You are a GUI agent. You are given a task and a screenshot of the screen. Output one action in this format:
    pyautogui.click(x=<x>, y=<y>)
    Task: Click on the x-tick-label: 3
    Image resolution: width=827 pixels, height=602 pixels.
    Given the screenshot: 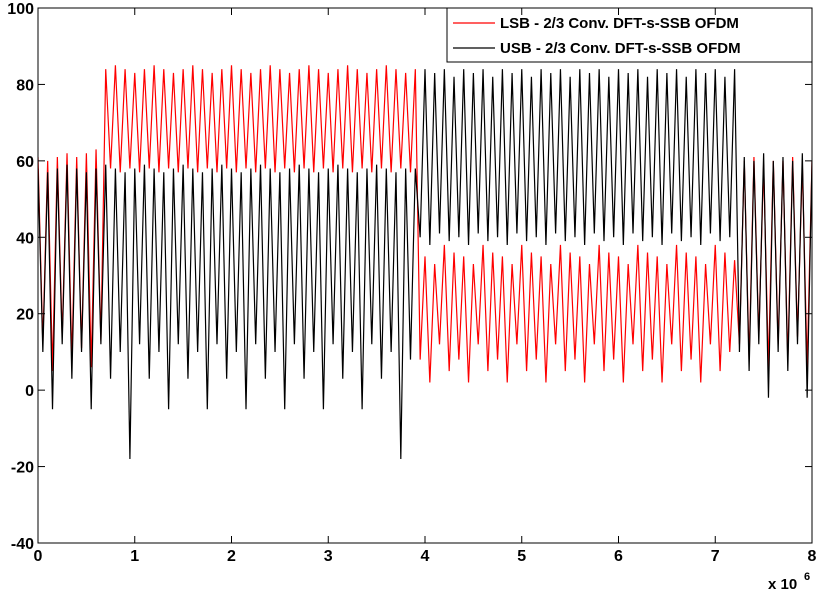 What is the action you would take?
    pyautogui.click(x=328, y=556)
    